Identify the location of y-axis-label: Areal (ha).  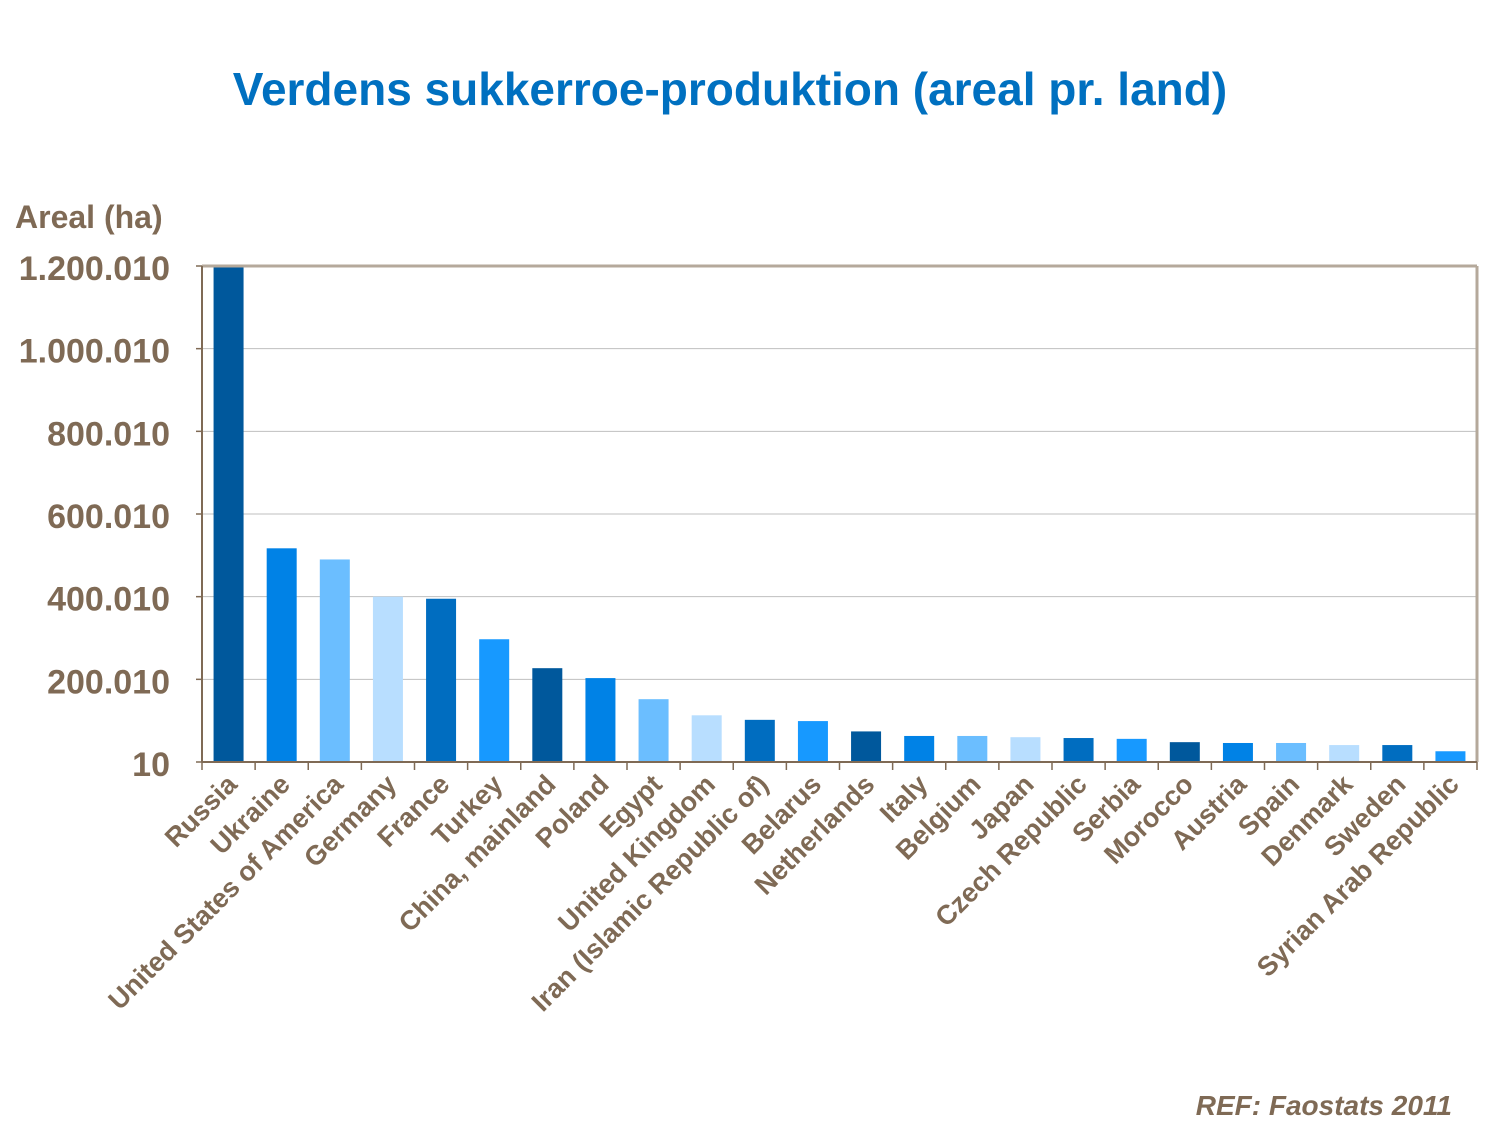
(89, 217).